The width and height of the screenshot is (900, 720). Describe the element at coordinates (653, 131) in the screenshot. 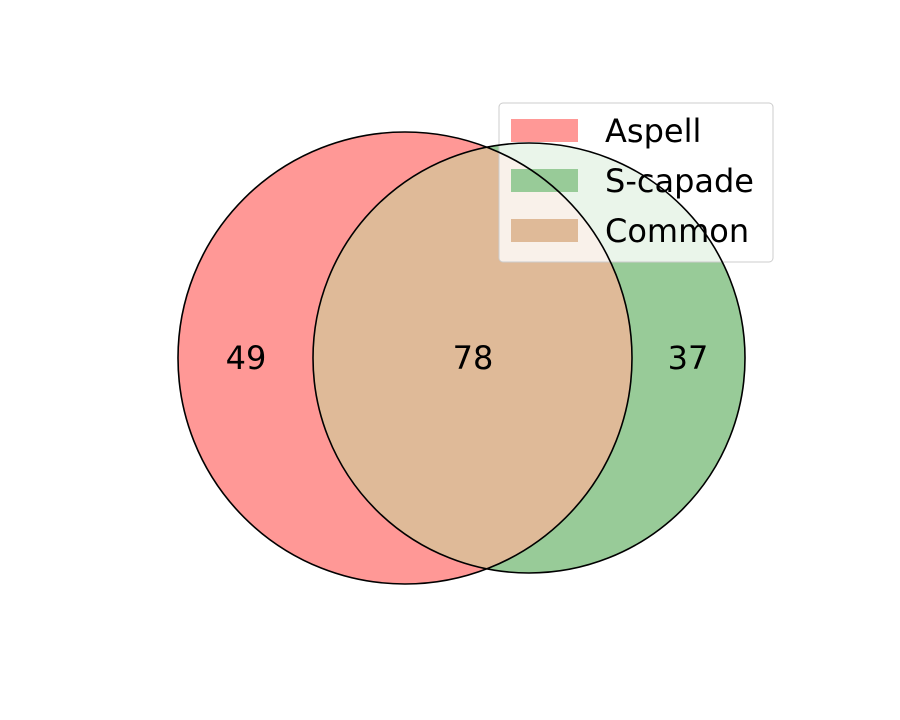

I see `legend-label-aspell: Aspell` at that location.